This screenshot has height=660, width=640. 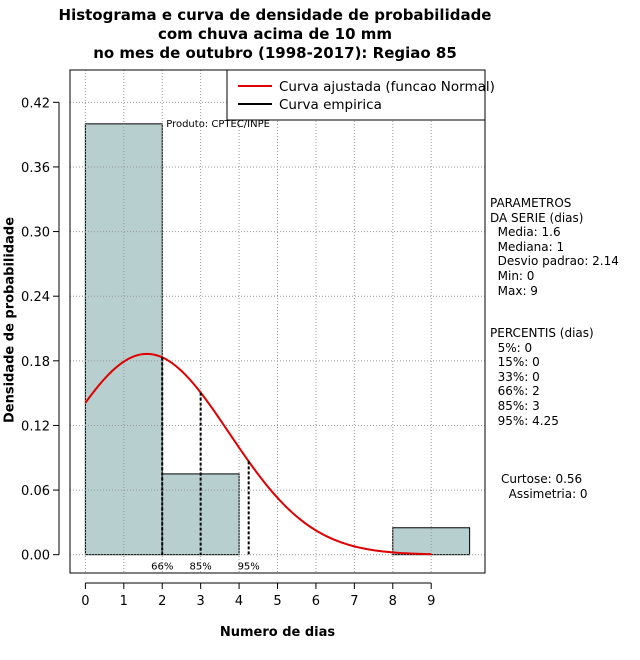 I want to click on y-tick-label: 0.30, so click(x=35, y=233).